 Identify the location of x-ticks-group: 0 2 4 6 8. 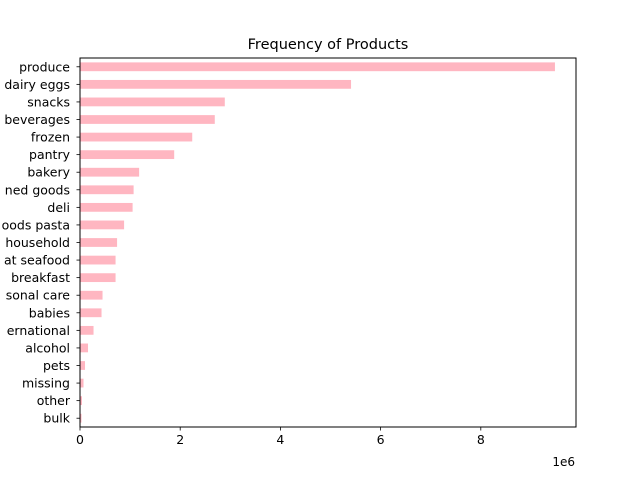
(280, 437).